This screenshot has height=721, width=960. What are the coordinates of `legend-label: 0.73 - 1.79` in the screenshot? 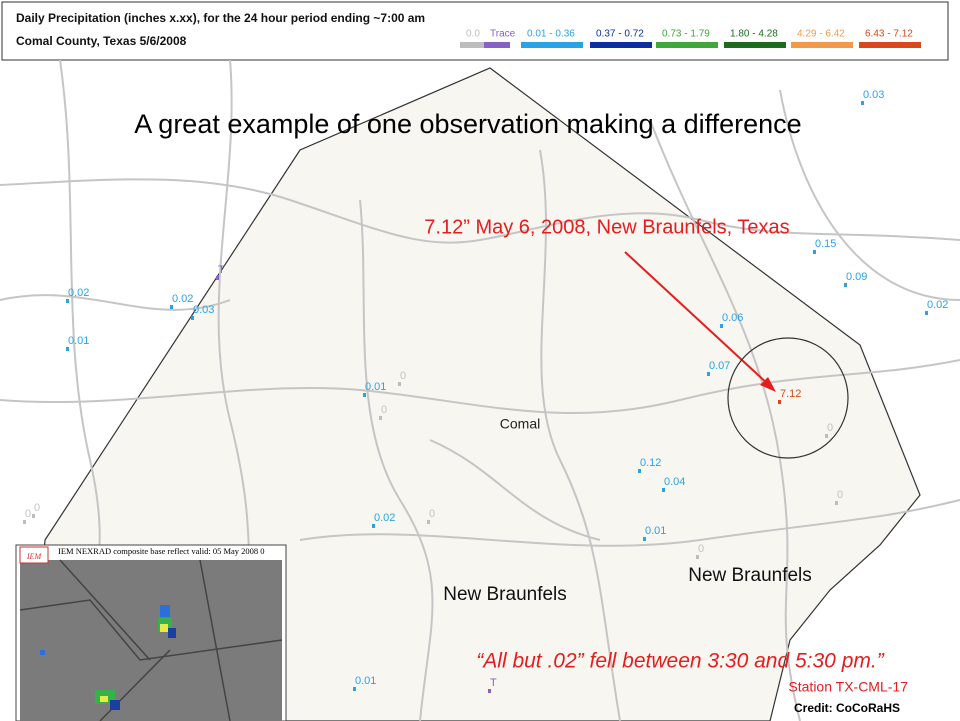 It's located at (686, 34).